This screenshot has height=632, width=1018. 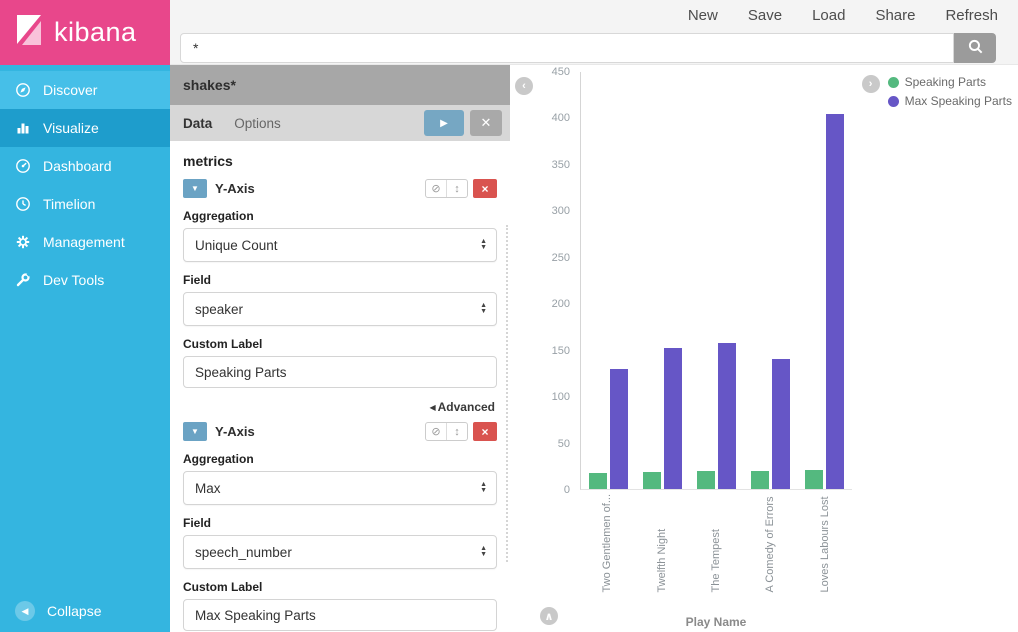 What do you see at coordinates (25, 611) in the screenshot?
I see `collapse-icon: ◀` at bounding box center [25, 611].